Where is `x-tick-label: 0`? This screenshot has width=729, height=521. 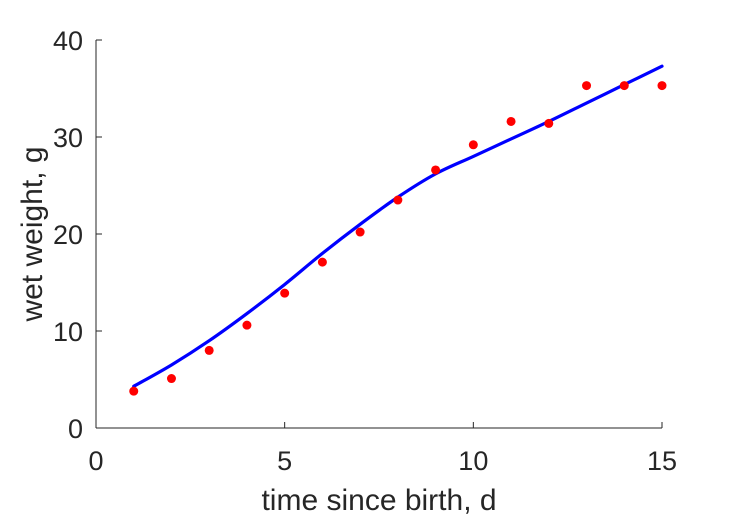 x-tick-label: 0 is located at coordinates (95, 461).